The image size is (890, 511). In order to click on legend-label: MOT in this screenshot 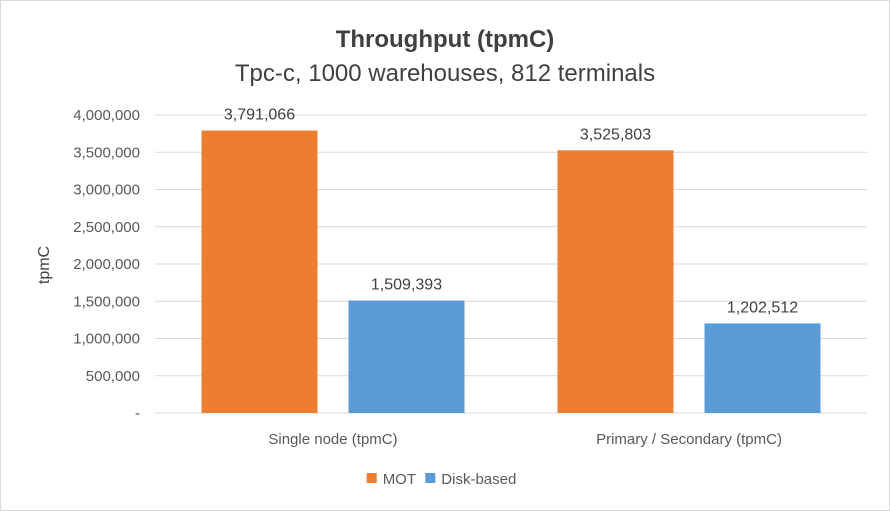, I will do `click(399, 479)`.